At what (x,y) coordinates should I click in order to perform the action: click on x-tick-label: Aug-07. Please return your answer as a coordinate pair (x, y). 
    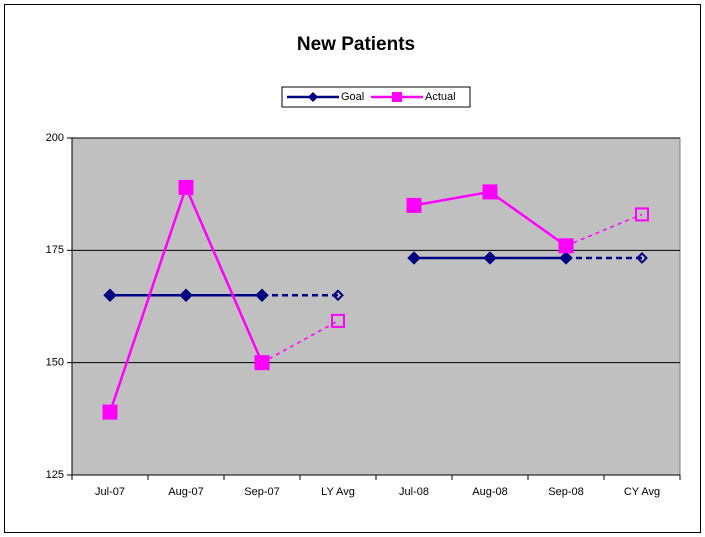
    Looking at the image, I should click on (185, 492).